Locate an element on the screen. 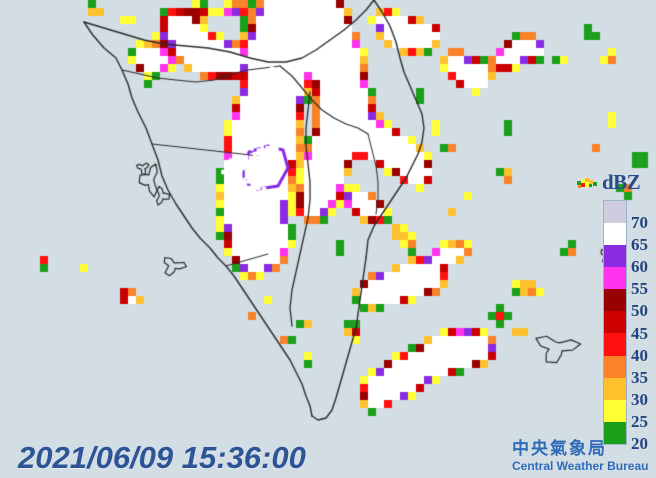 This screenshot has width=656, height=478. dbz-tick-55: 55 is located at coordinates (639, 289).